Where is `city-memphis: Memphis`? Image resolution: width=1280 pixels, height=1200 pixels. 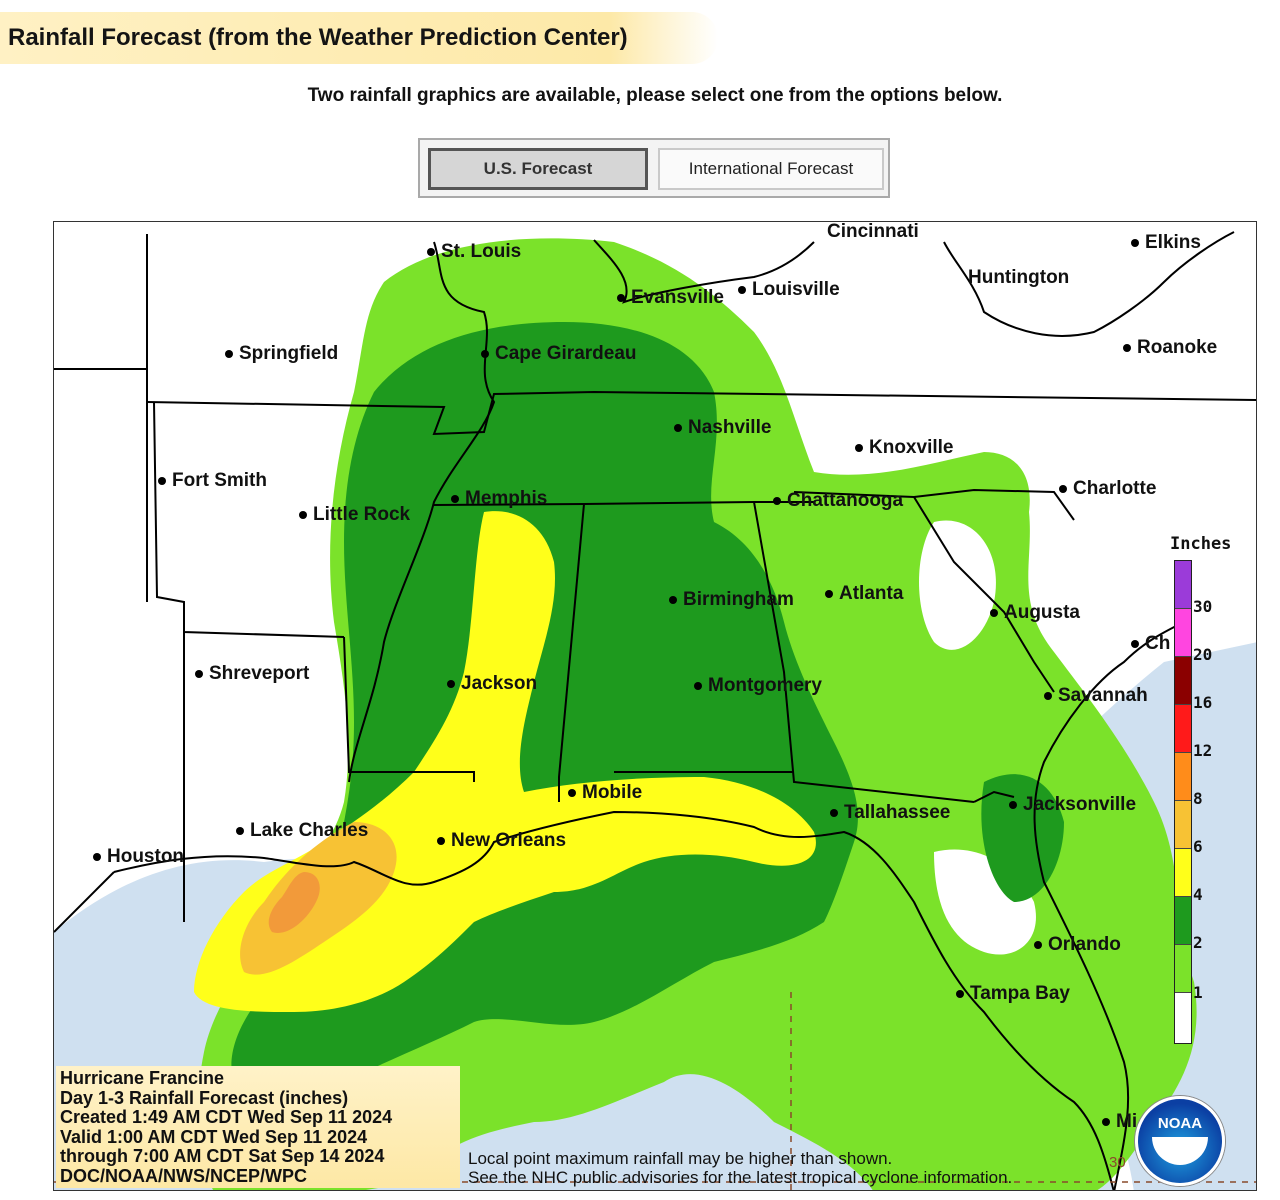 city-memphis: Memphis is located at coordinates (499, 499).